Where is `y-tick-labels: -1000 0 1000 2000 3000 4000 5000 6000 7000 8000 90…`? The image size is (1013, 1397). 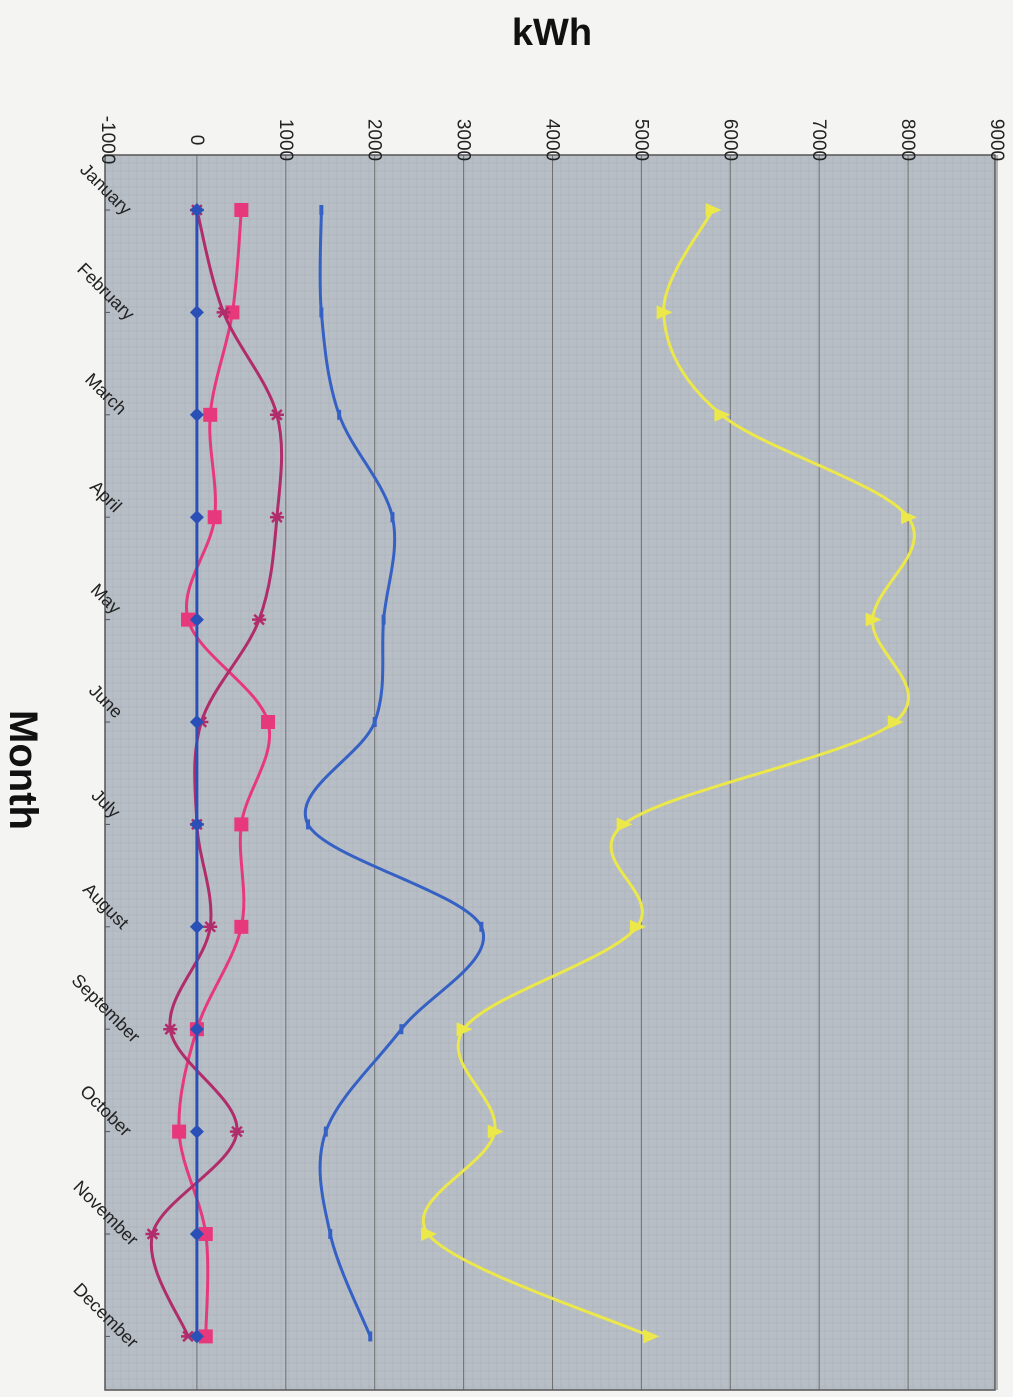 y-tick-labels: -1000 0 1000 2000 3000 4000 5000 6000 7000 8000 90… is located at coordinates (552, 140).